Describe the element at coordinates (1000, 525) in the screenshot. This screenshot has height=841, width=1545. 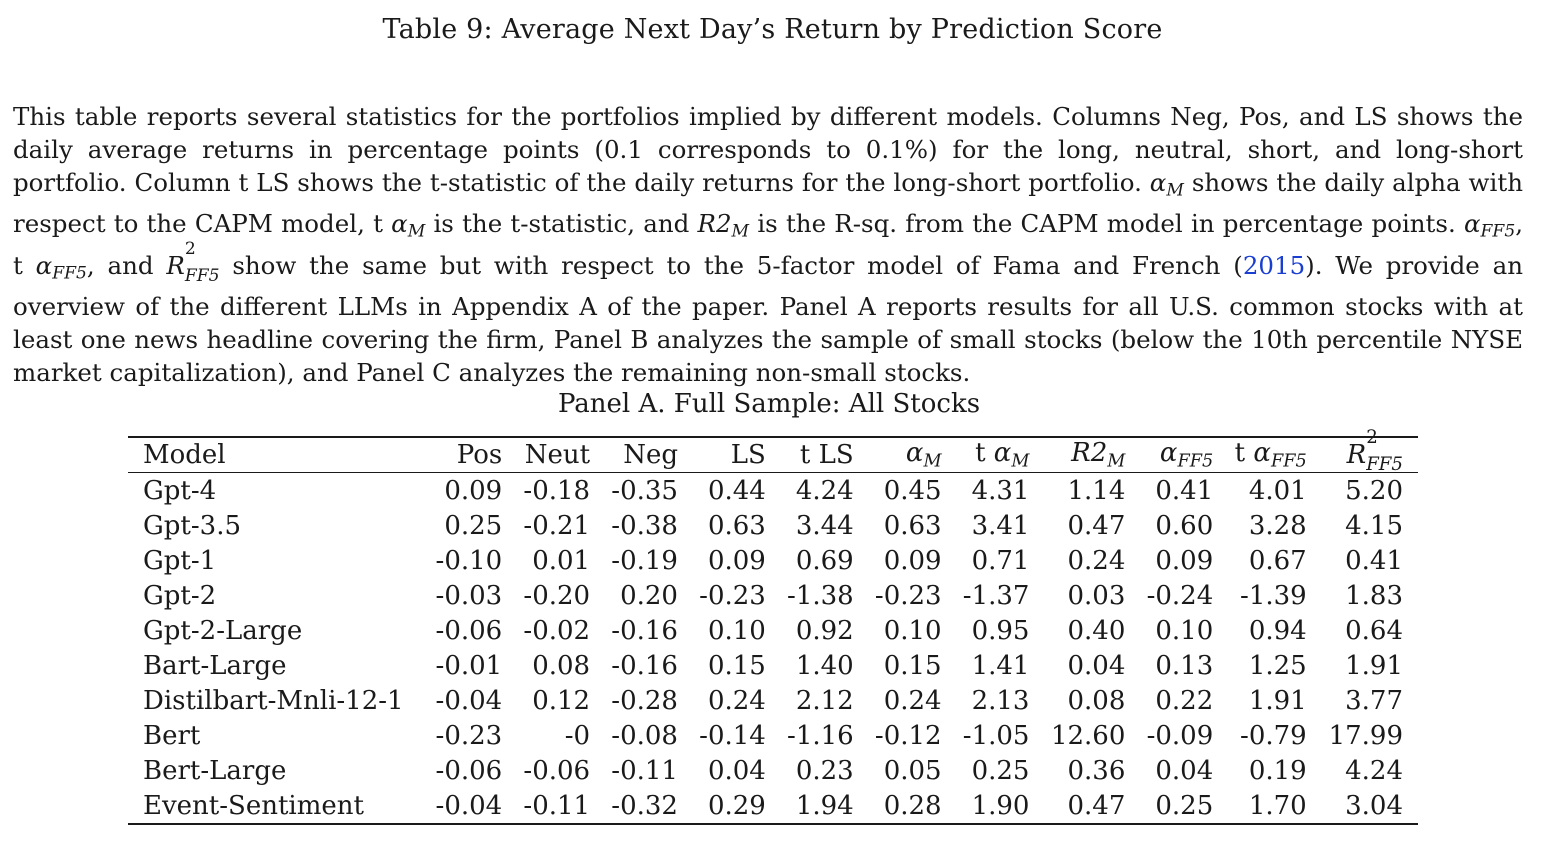
I see `cell-t-alpha-m: 3.41` at that location.